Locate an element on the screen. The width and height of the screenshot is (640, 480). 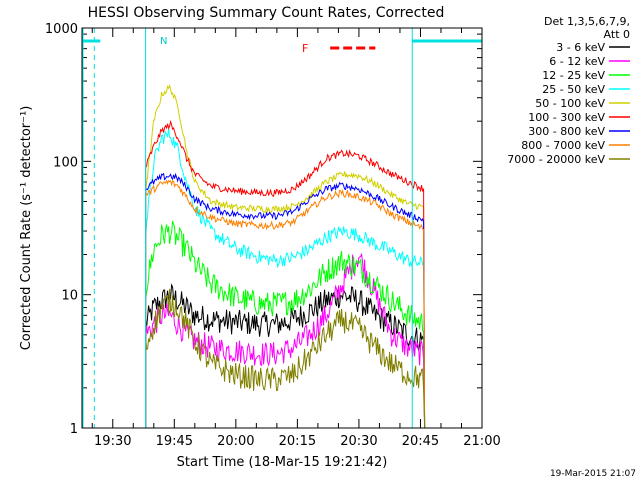
legend-label: 100 - 300 keV is located at coordinates (566, 117).